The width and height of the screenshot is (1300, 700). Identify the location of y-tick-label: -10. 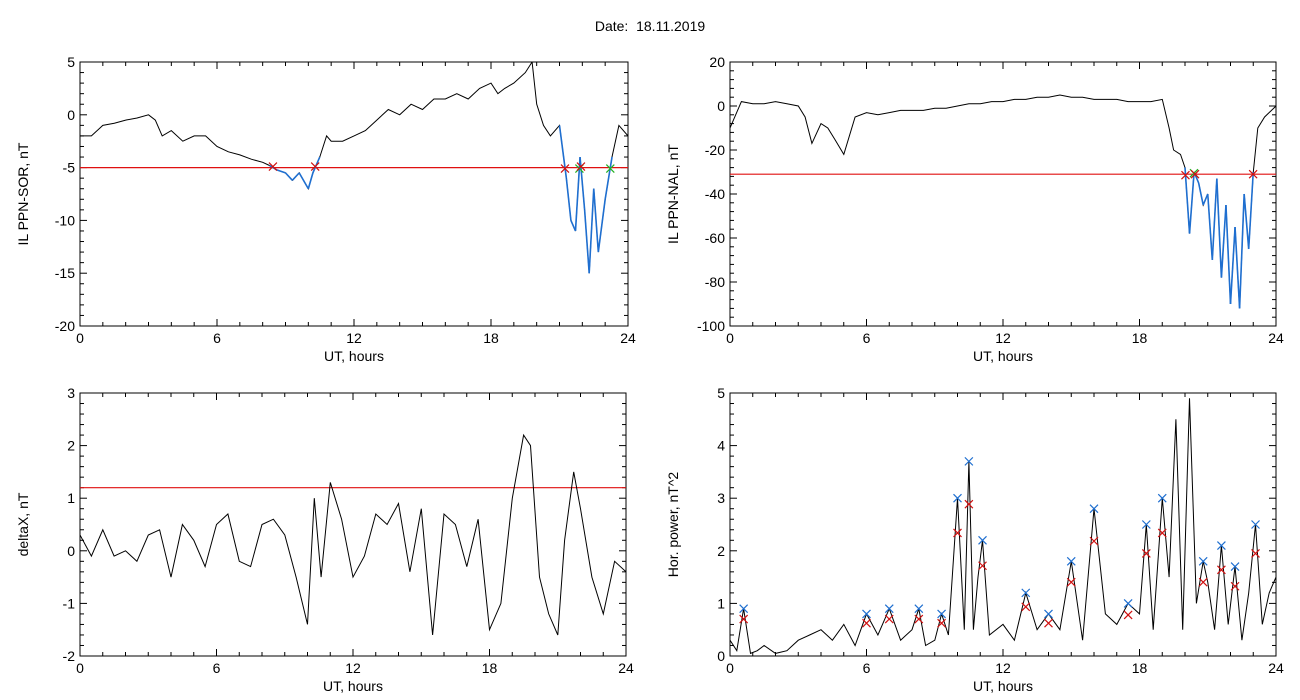
(65, 220).